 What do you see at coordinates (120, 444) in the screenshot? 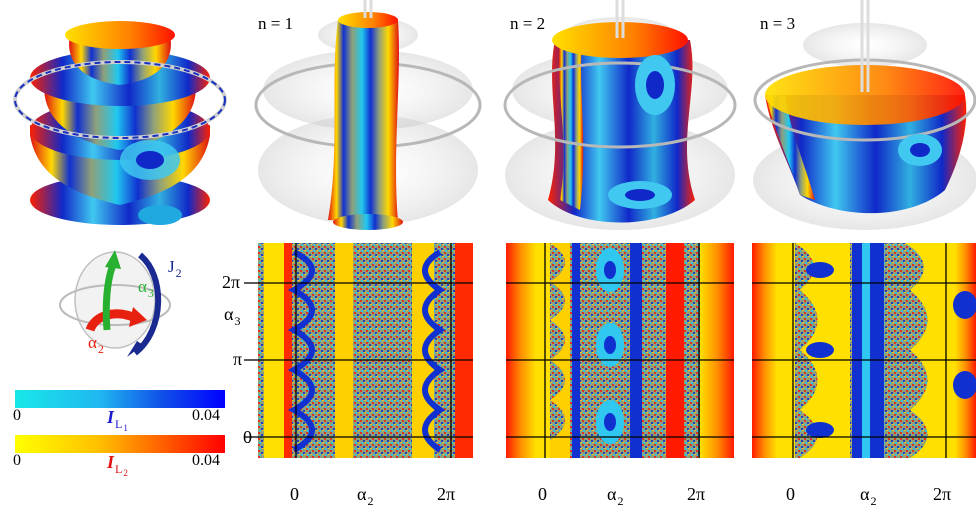
I see `colorbar-l2` at bounding box center [120, 444].